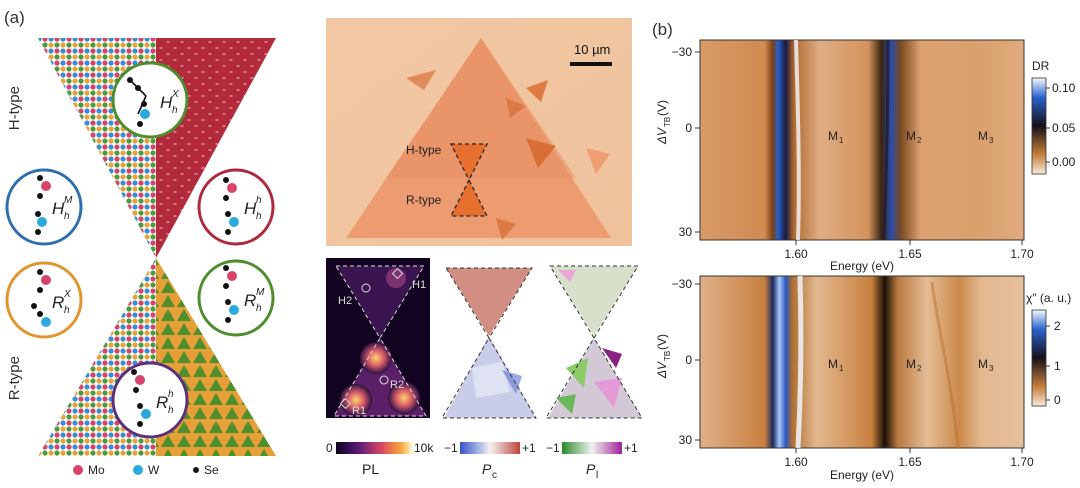 The image size is (1080, 488). What do you see at coordinates (68, 200) in the screenshot?
I see `svg-text: M` at bounding box center [68, 200].